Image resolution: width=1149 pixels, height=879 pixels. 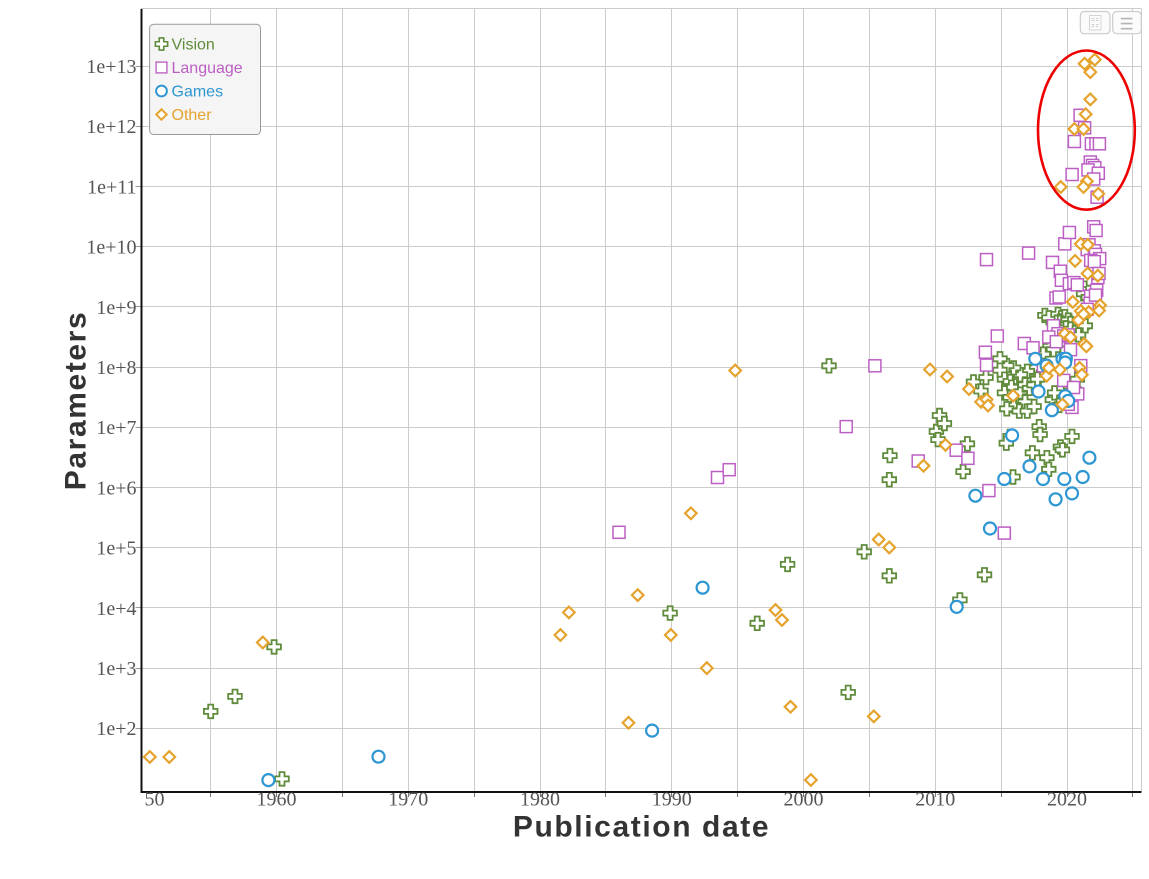 What do you see at coordinates (116, 428) in the screenshot?
I see `svg-text: 1e+7` at bounding box center [116, 428].